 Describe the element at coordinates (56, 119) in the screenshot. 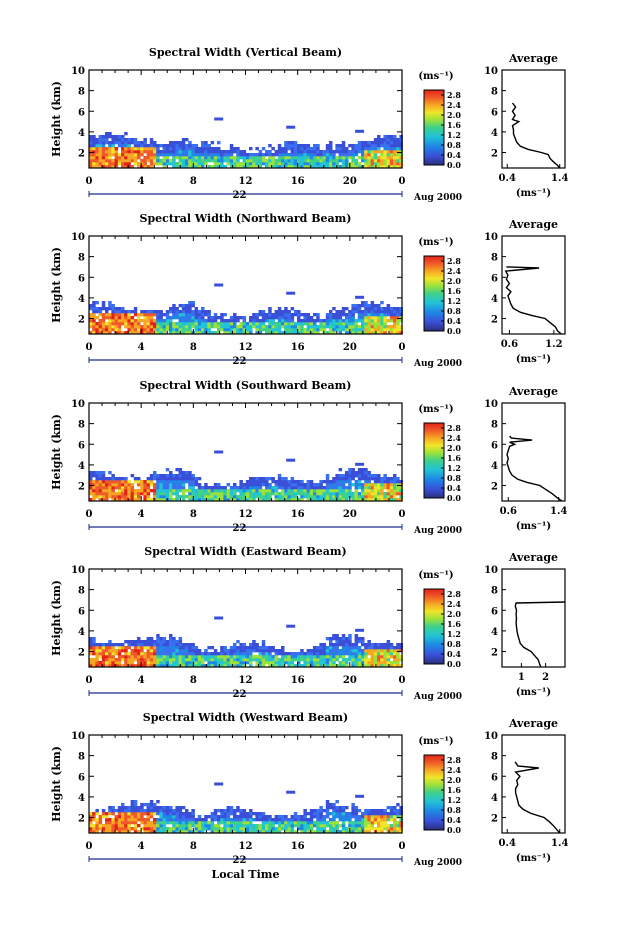

I see `y-axis-label: Height (km)` at that location.